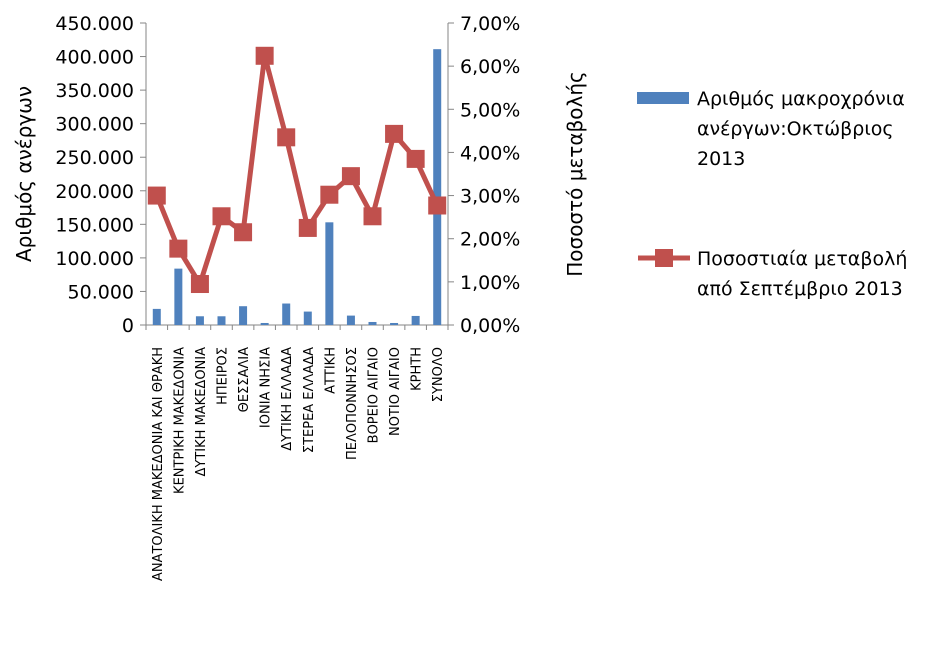 The image size is (939, 668). What do you see at coordinates (721, 159) in the screenshot?
I see `legend-label-bar: 2013` at bounding box center [721, 159].